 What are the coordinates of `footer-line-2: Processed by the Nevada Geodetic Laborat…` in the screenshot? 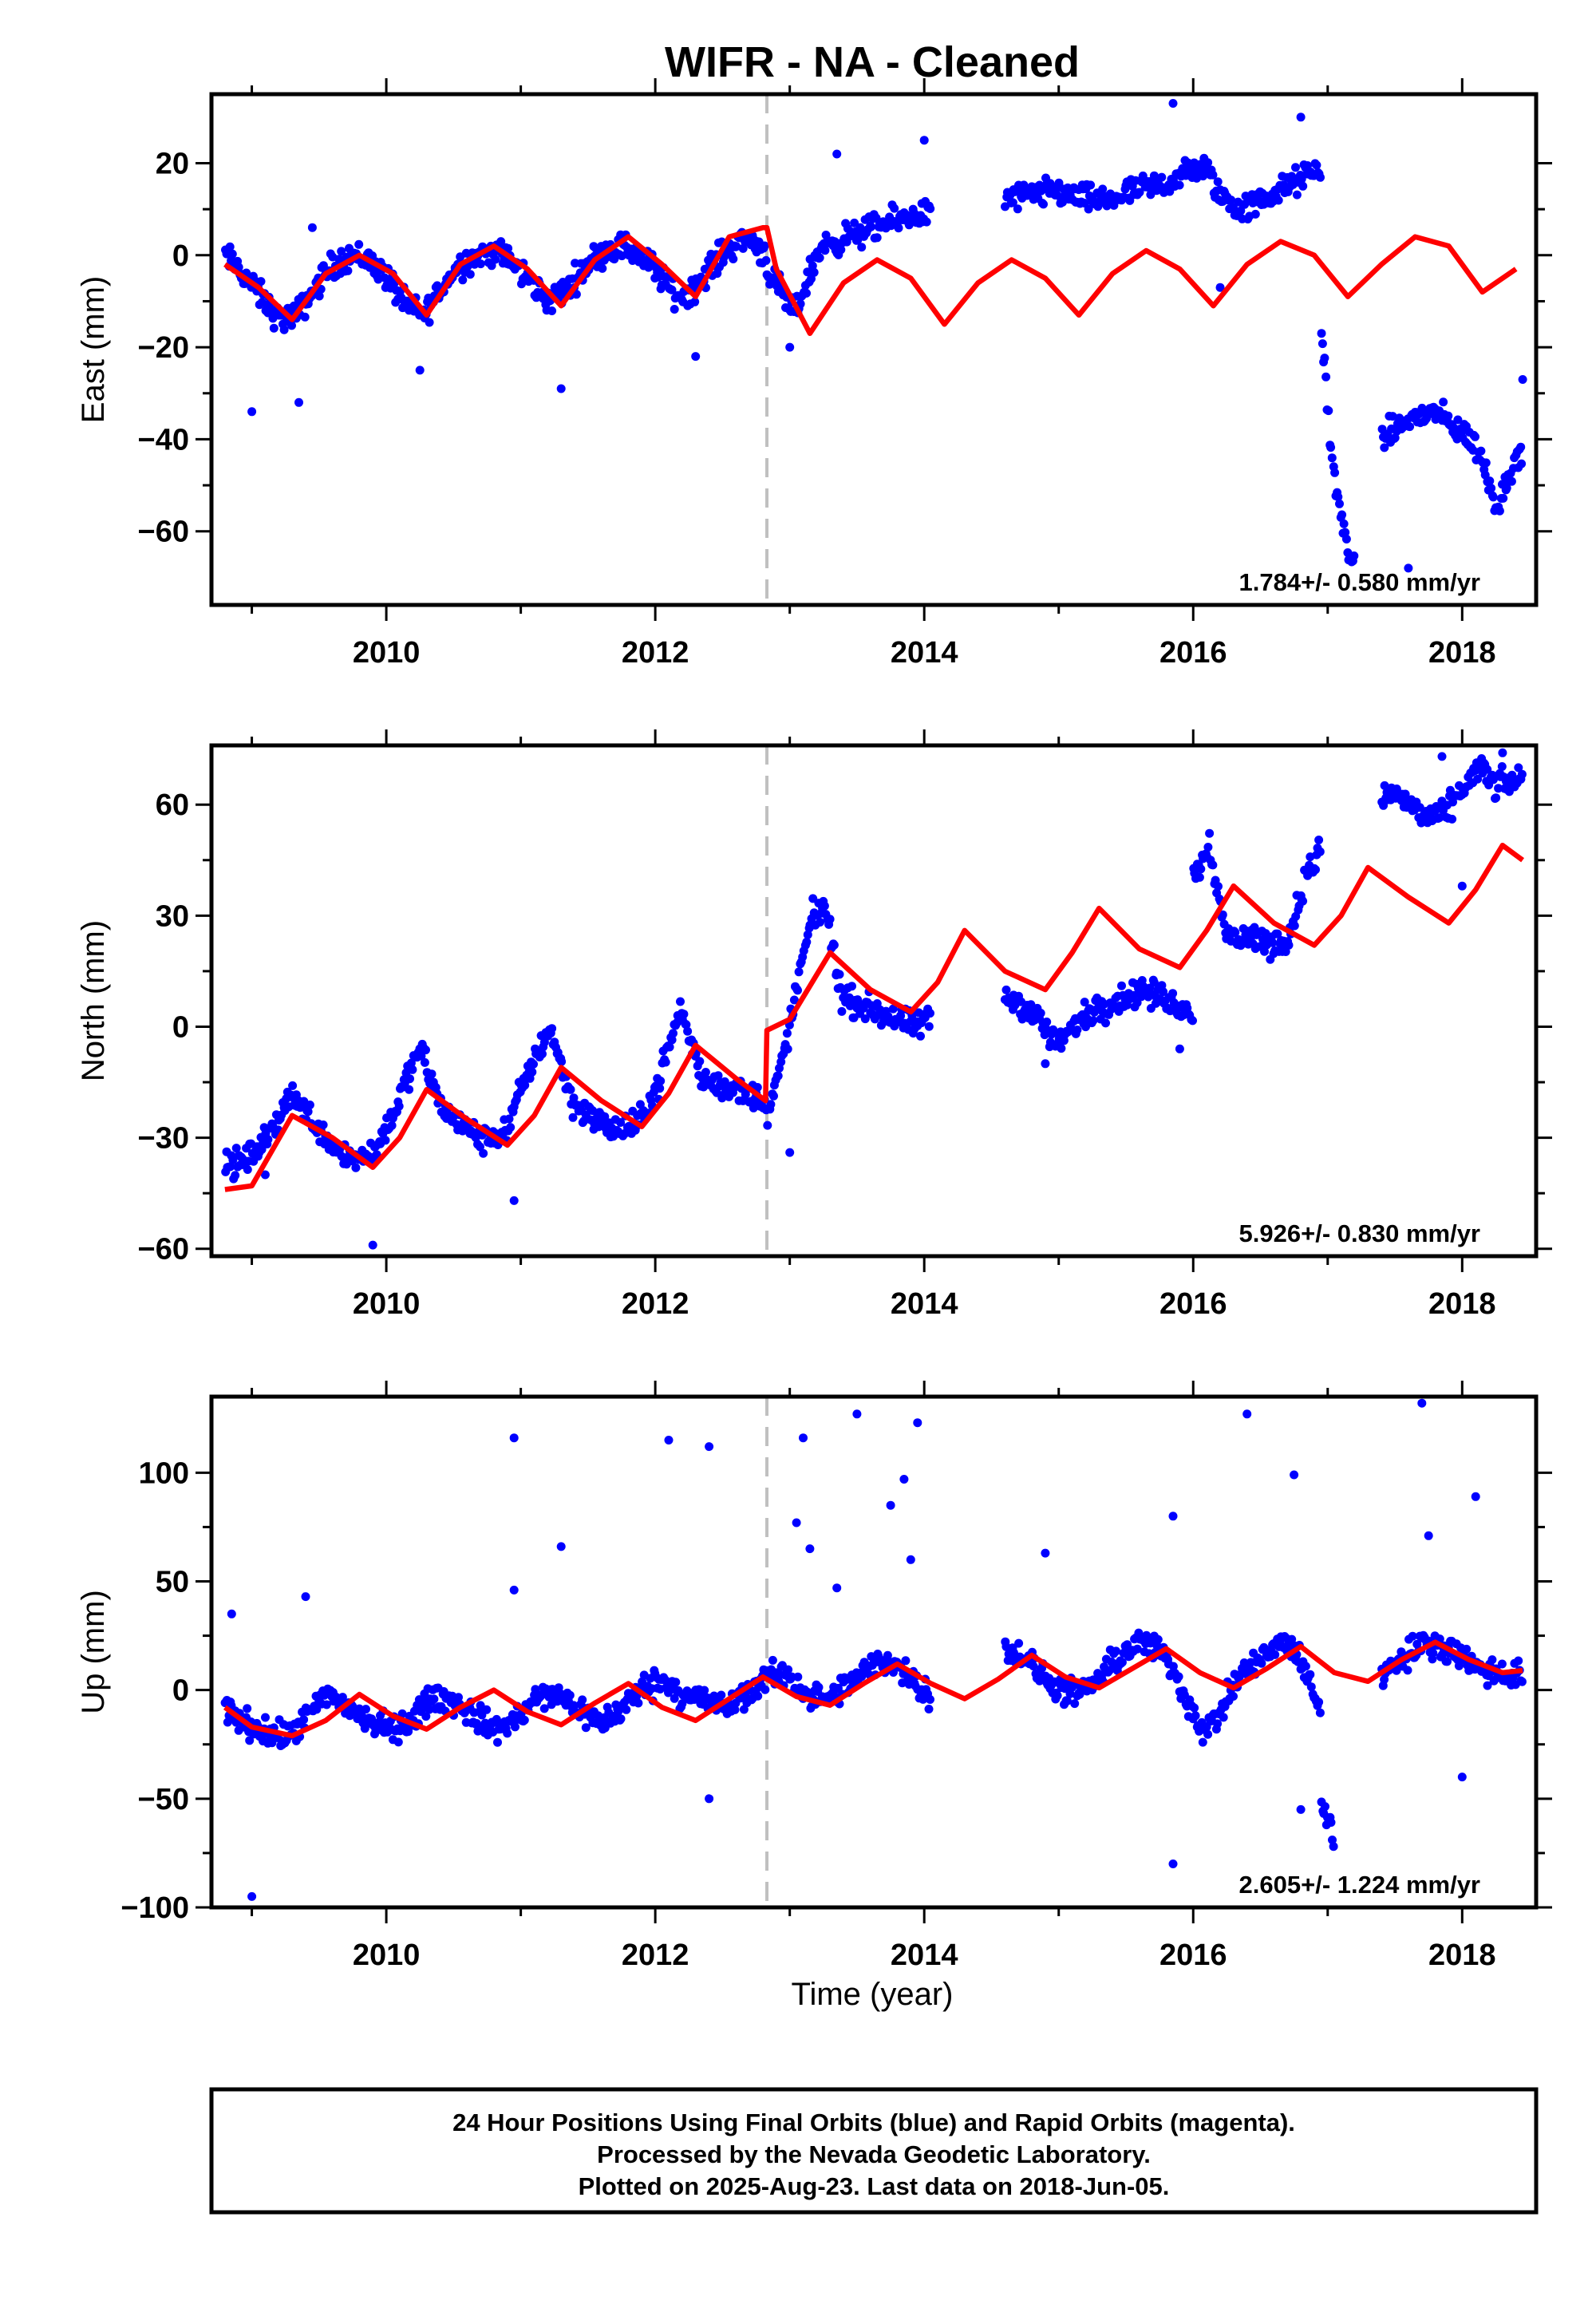 It's located at (874, 2154).